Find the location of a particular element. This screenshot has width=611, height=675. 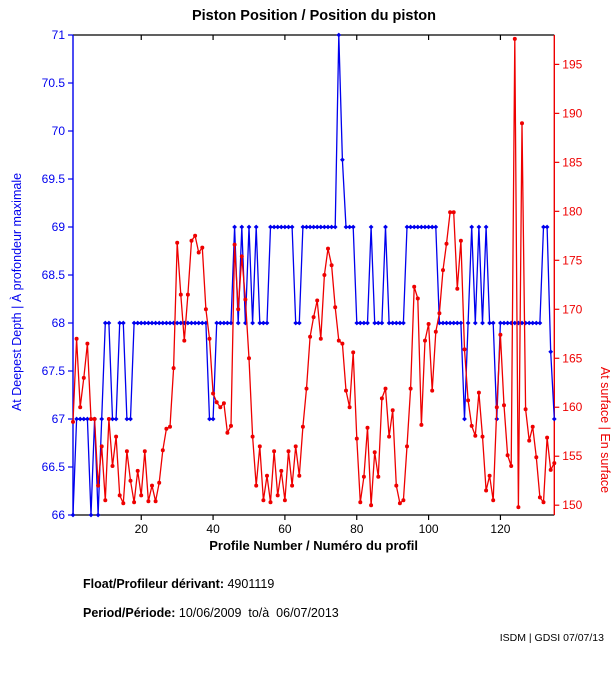

period-value: 10/06/2009 to/à 06/07/2013 is located at coordinates (257, 613).